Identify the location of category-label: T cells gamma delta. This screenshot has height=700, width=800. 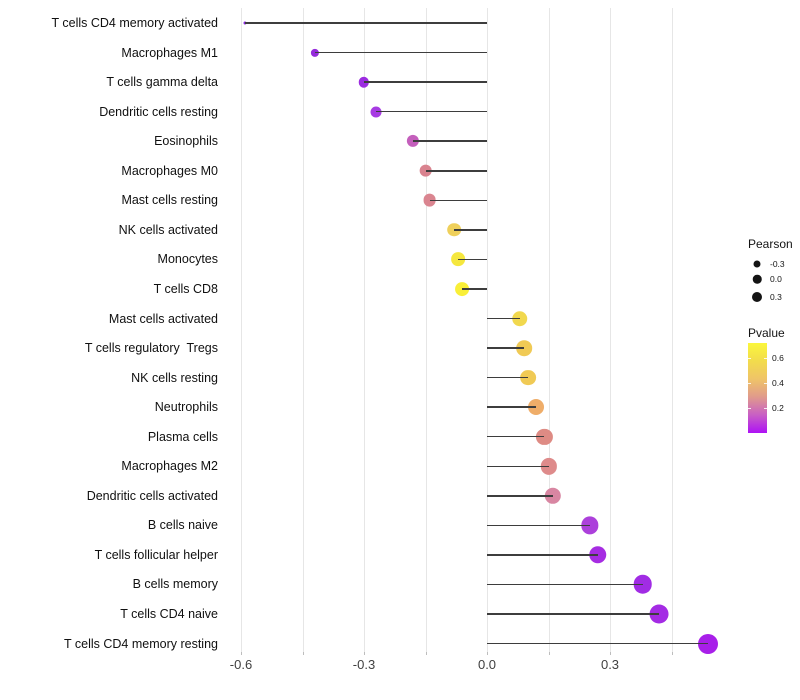
(162, 81).